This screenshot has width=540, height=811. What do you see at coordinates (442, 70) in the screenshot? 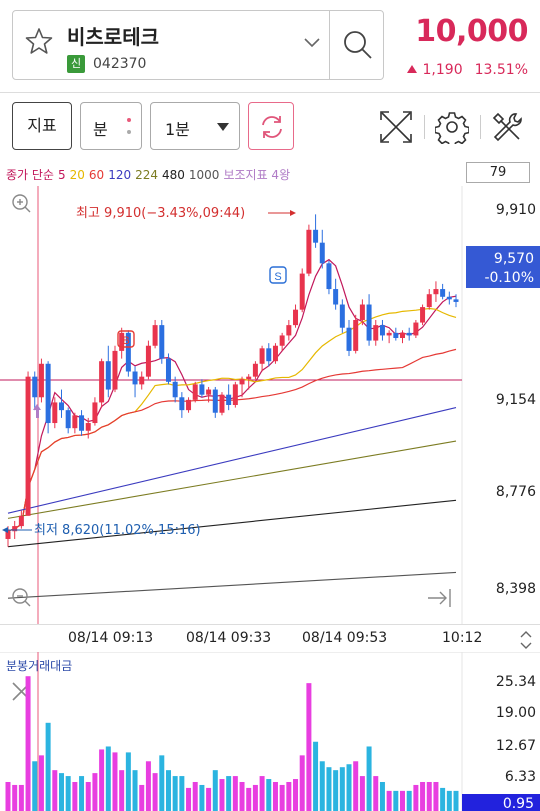
I see `change-amount: 1,190` at bounding box center [442, 70].